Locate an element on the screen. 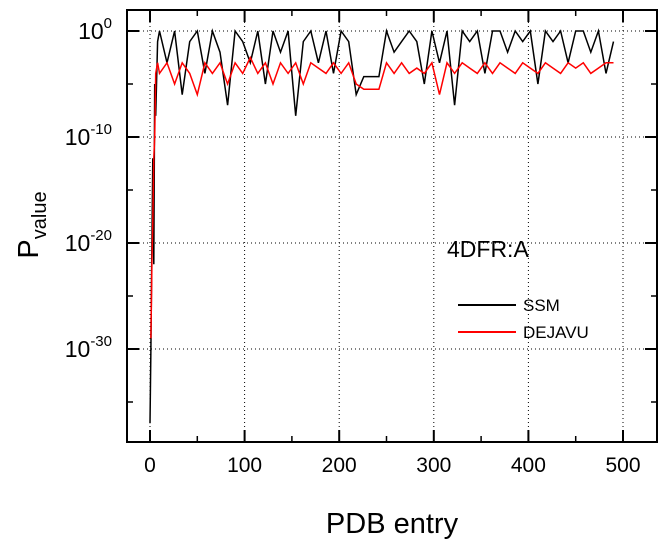  y-tick-label: 10-20 is located at coordinates (88, 241).